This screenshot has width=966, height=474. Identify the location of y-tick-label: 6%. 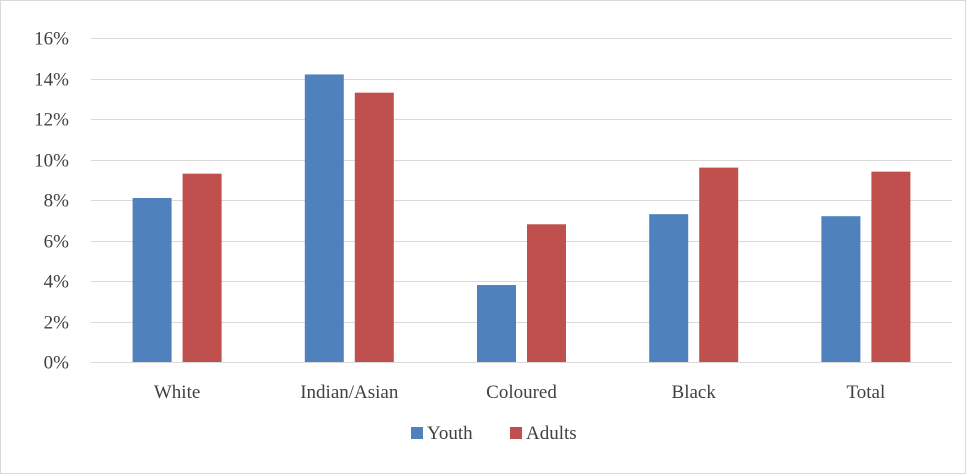
(57, 242).